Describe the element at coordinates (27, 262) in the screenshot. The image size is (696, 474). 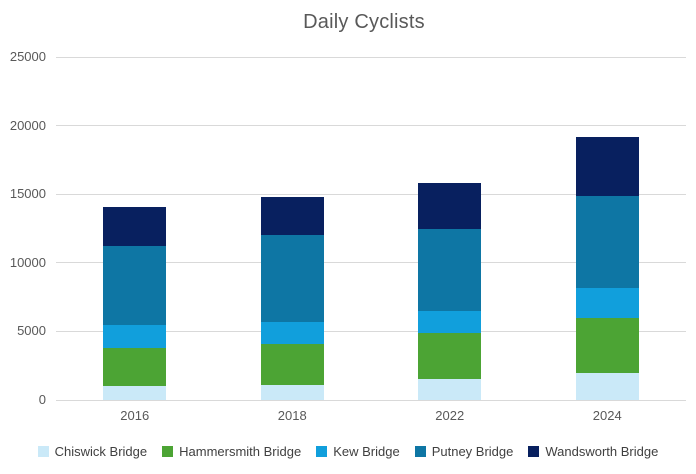
I see `y-tick-label: 10000` at that location.